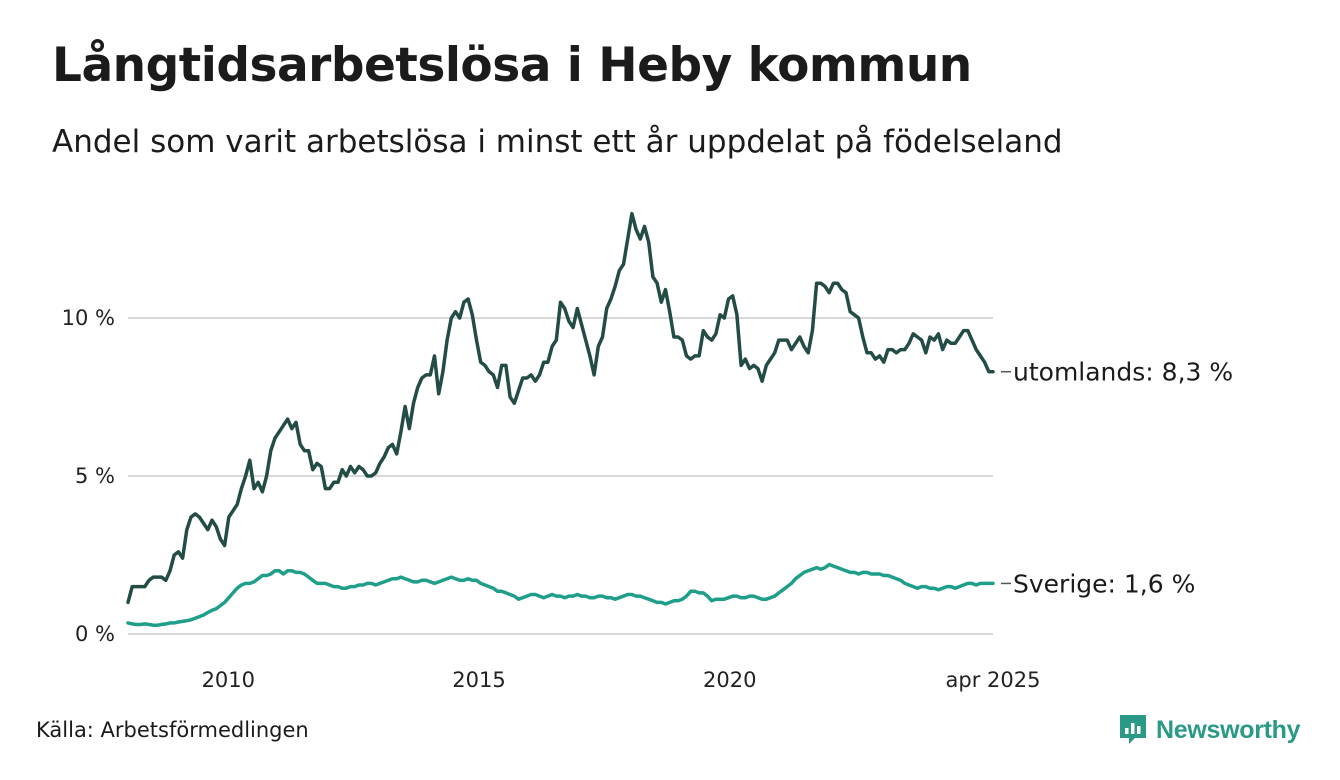 This screenshot has height=780, width=1340. What do you see at coordinates (729, 680) in the screenshot?
I see `x-tick-label: 2020` at bounding box center [729, 680].